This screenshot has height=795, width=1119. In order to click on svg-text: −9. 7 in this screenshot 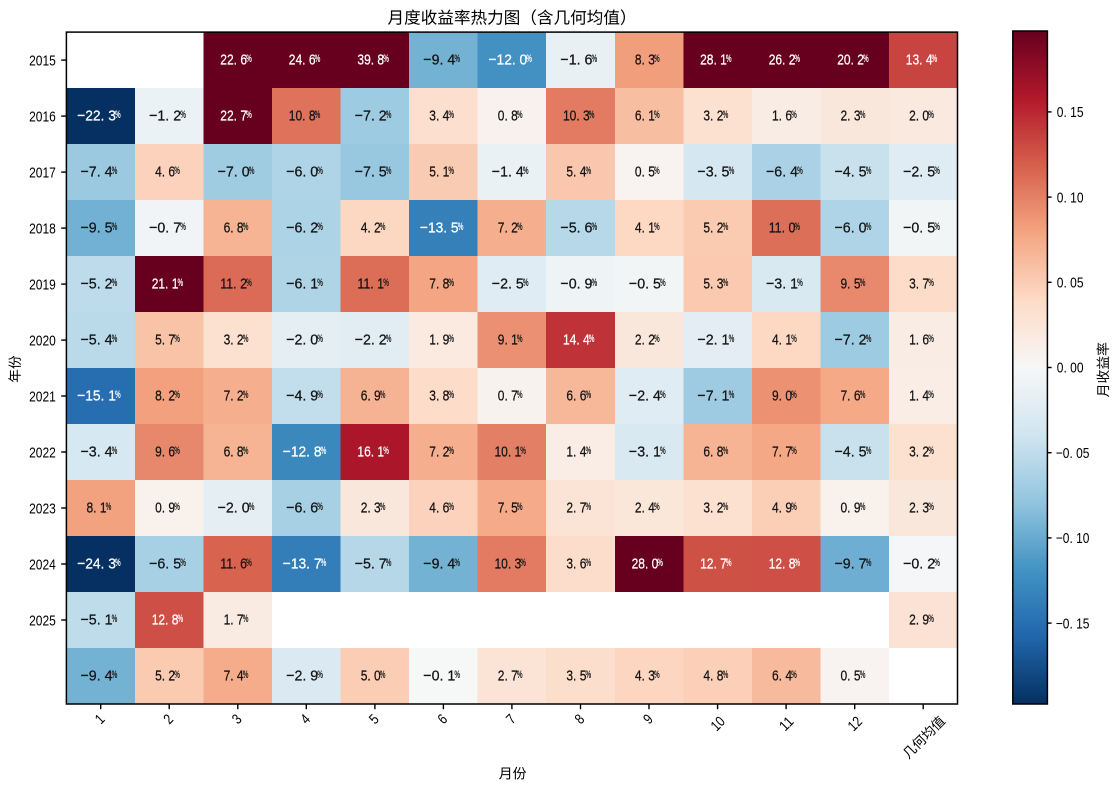, I will do `click(851, 564)`.